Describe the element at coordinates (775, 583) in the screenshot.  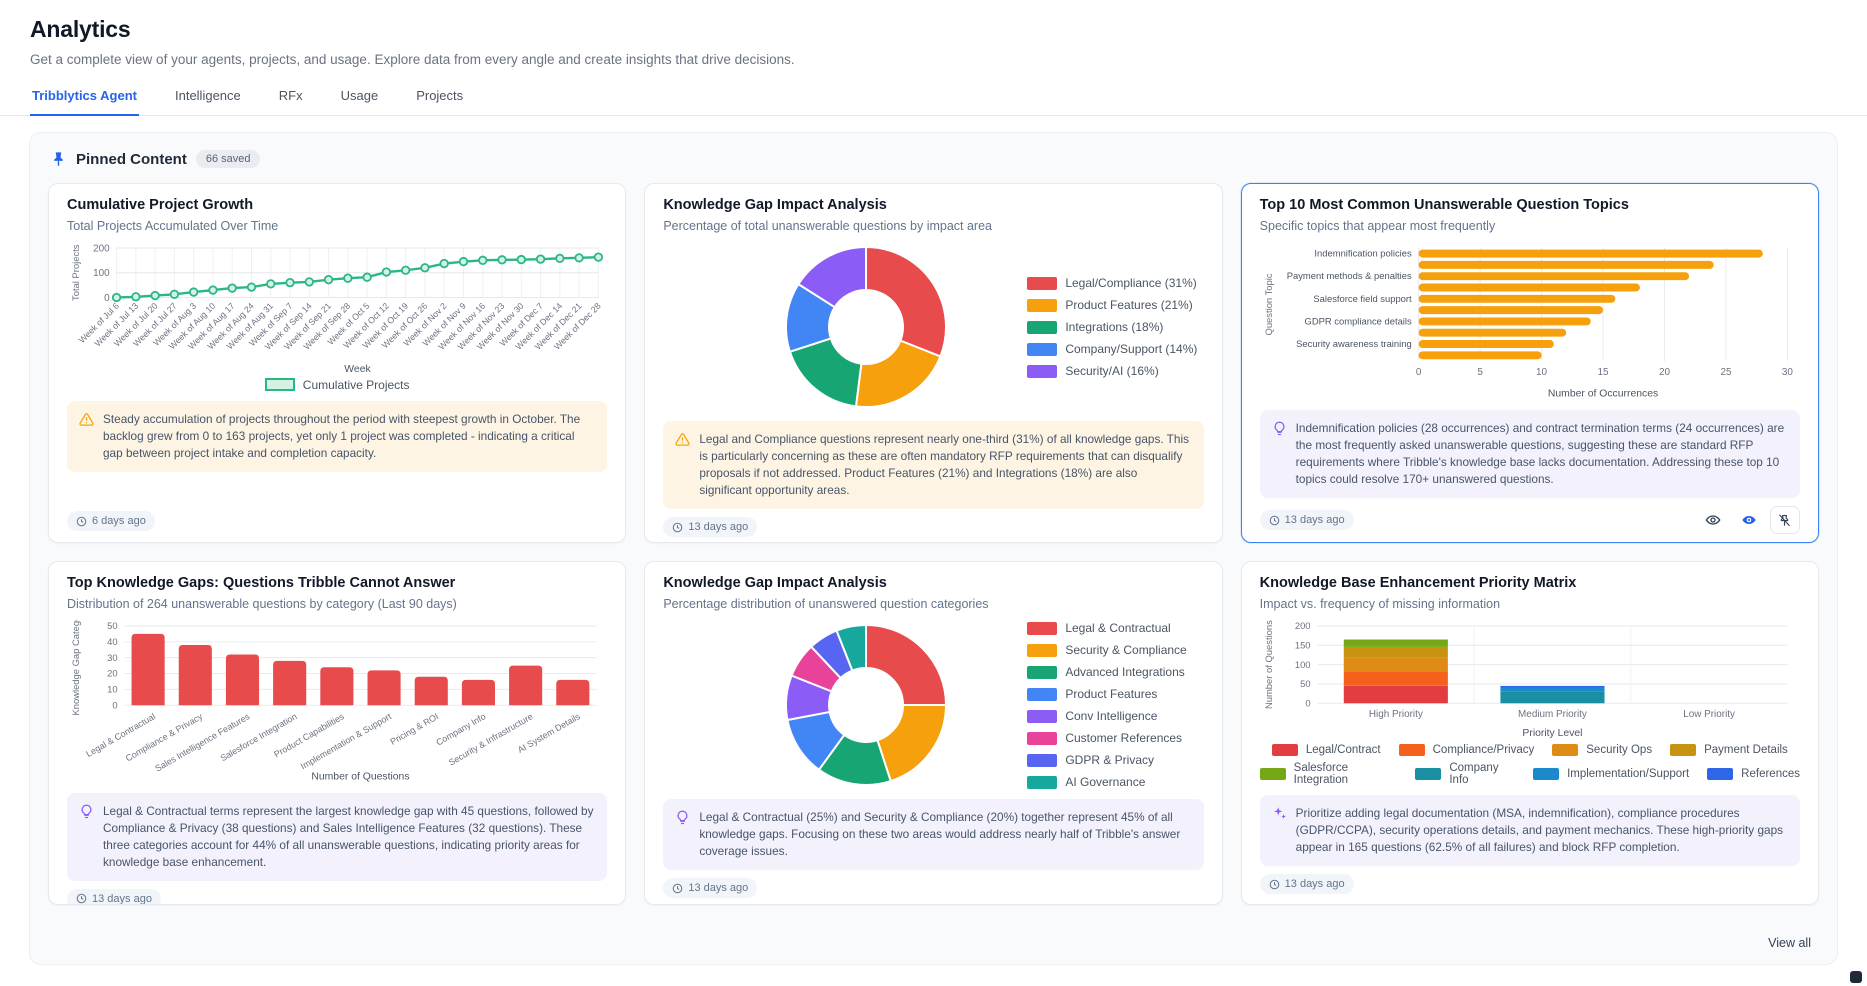
I see `card-title: Knowledge Gap Impact Analysis` at that location.